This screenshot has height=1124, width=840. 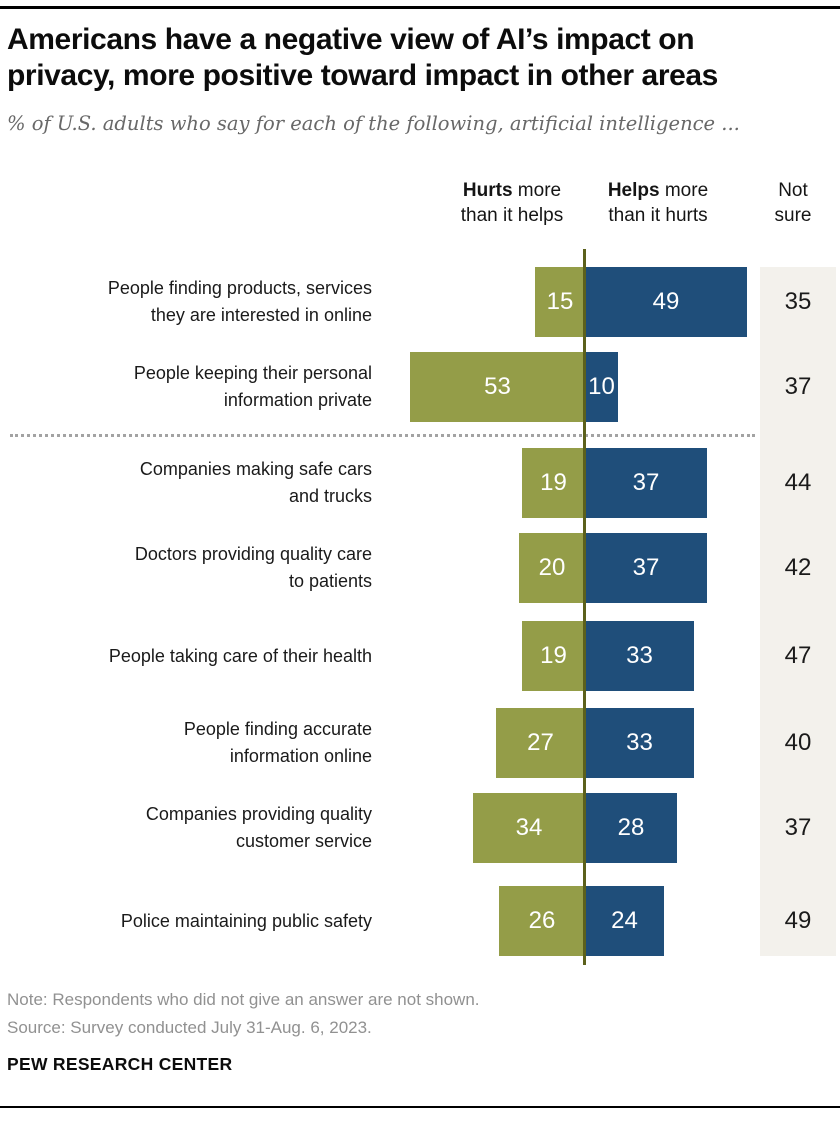 What do you see at coordinates (798, 482) in the screenshot?
I see `not-sure-value: 44` at bounding box center [798, 482].